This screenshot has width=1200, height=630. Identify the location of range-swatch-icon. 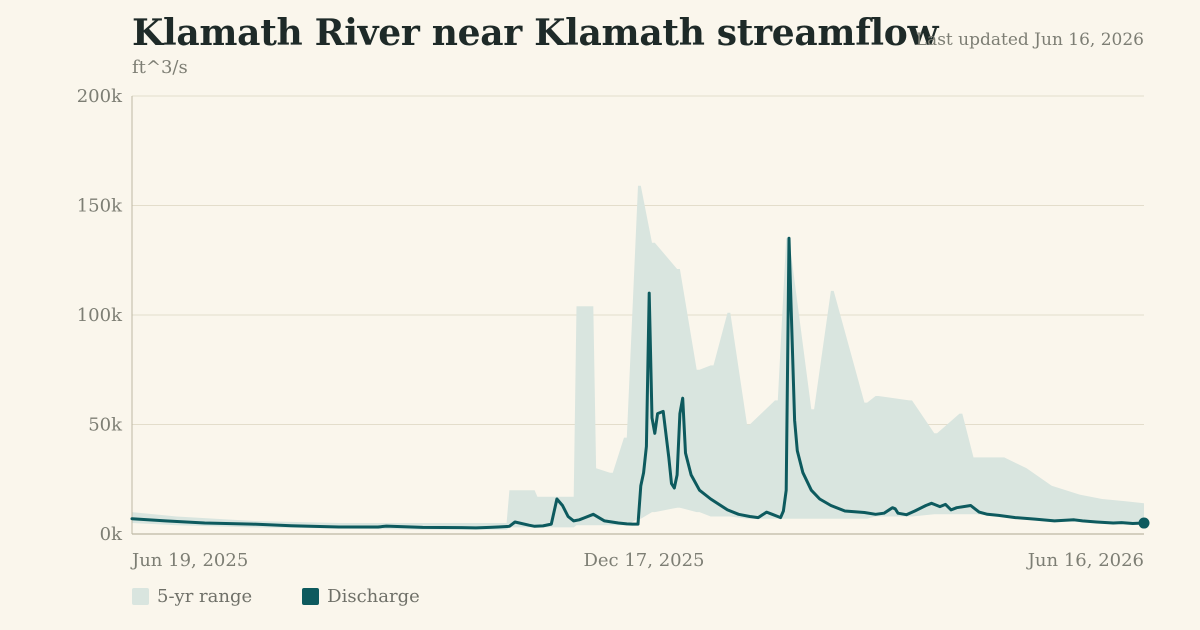
(140, 596).